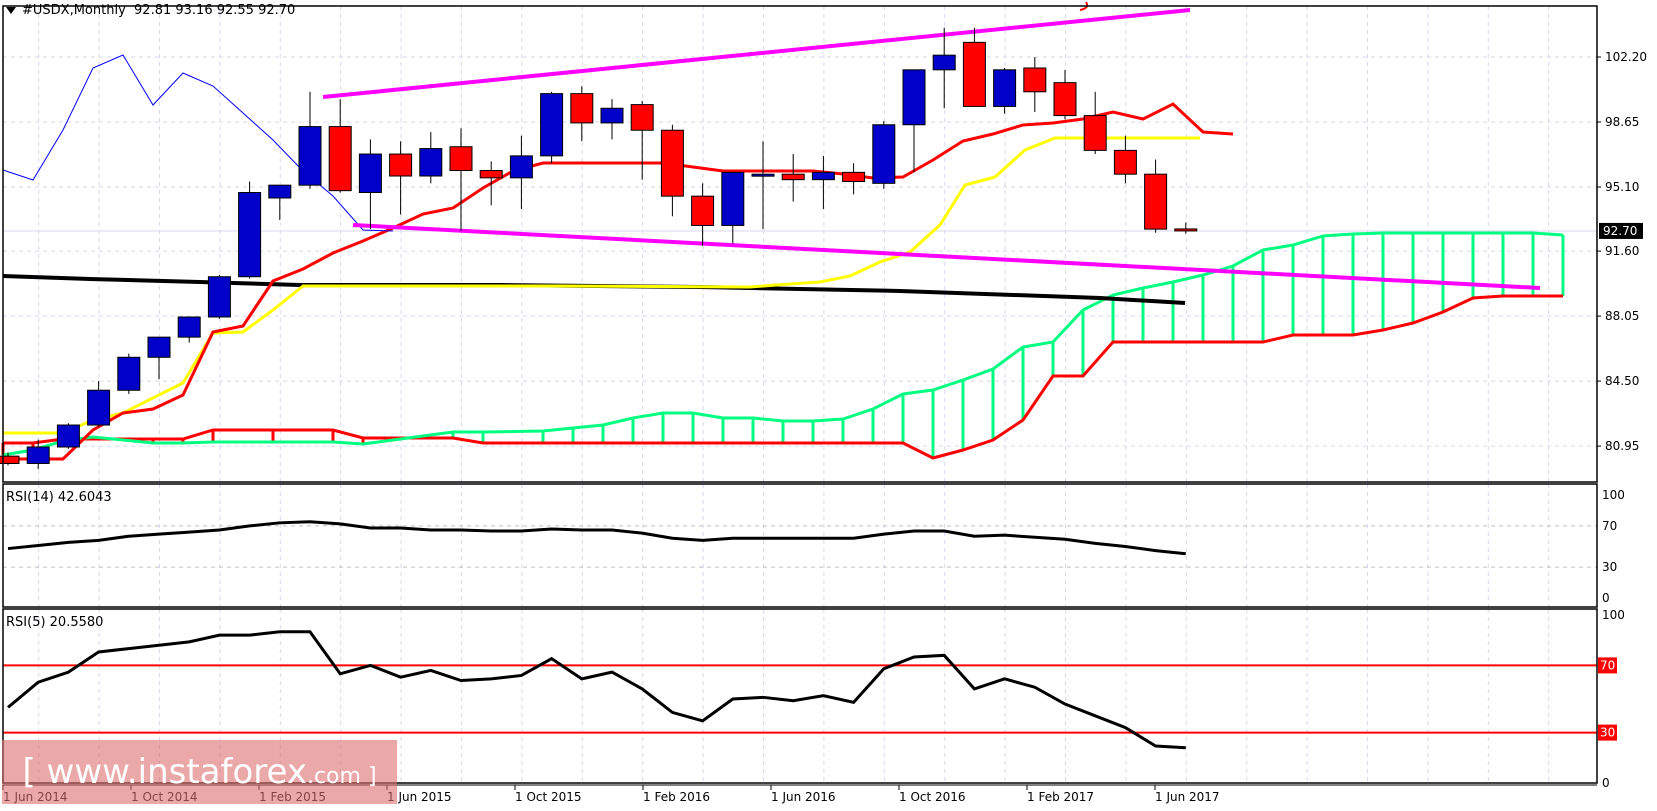  Describe the element at coordinates (1084, 6) in the screenshot. I see `annotation-mark` at that location.